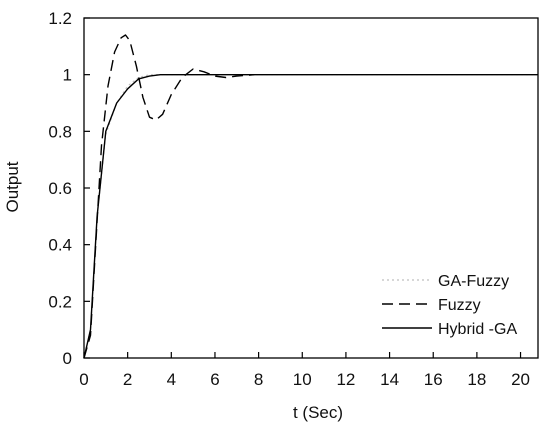  What do you see at coordinates (127, 379) in the screenshot?
I see `x-tick-label: 2` at bounding box center [127, 379].